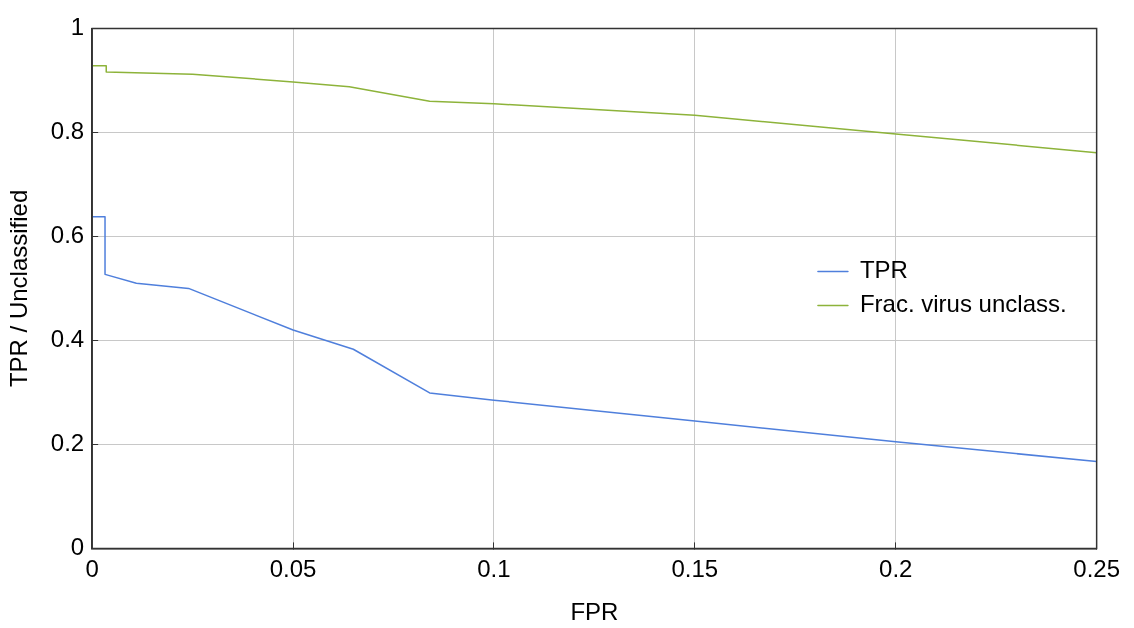 The image size is (1134, 628). What do you see at coordinates (594, 612) in the screenshot?
I see `x-axis-title: FPR` at bounding box center [594, 612].